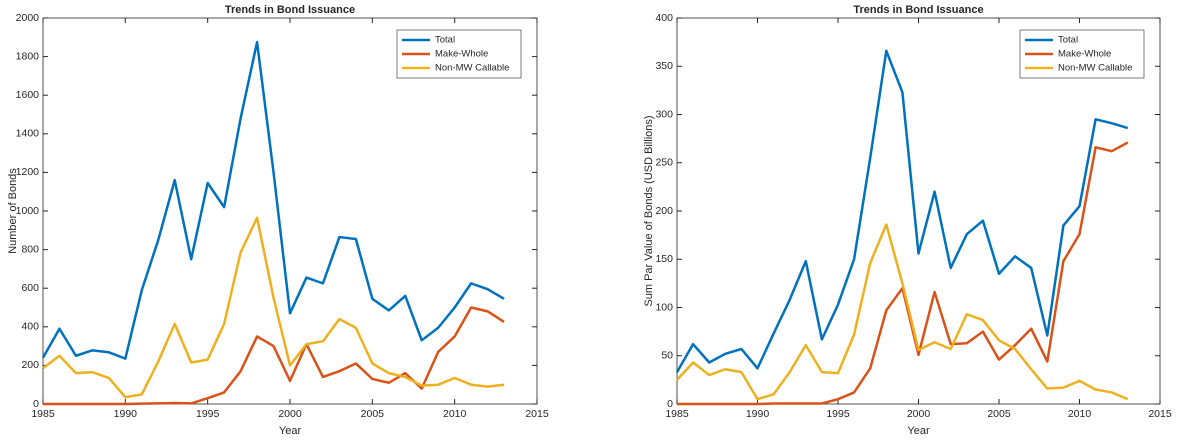  What do you see at coordinates (28, 211) in the screenshot?
I see `y-tick-label: 1000` at bounding box center [28, 211].